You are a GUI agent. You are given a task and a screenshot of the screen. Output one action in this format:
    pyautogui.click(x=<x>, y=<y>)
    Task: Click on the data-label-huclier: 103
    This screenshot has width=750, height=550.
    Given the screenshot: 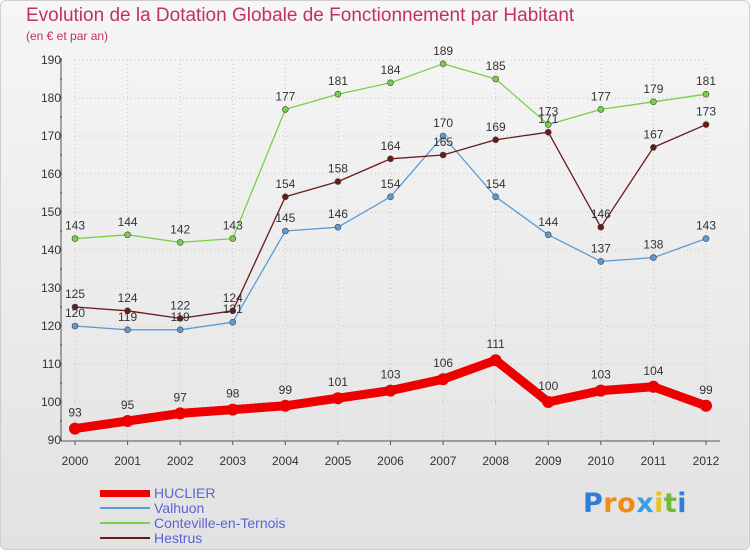 What is the action you would take?
    pyautogui.click(x=601, y=375)
    